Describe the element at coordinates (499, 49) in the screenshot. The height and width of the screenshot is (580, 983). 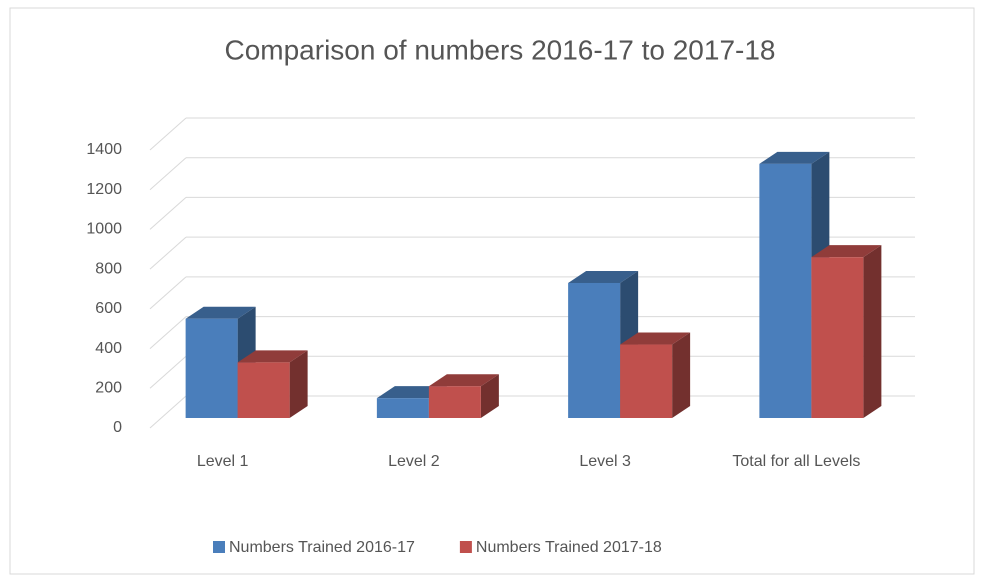
I see `chart-title: Comparison of numbers 2016-17 to 2017-18` at that location.